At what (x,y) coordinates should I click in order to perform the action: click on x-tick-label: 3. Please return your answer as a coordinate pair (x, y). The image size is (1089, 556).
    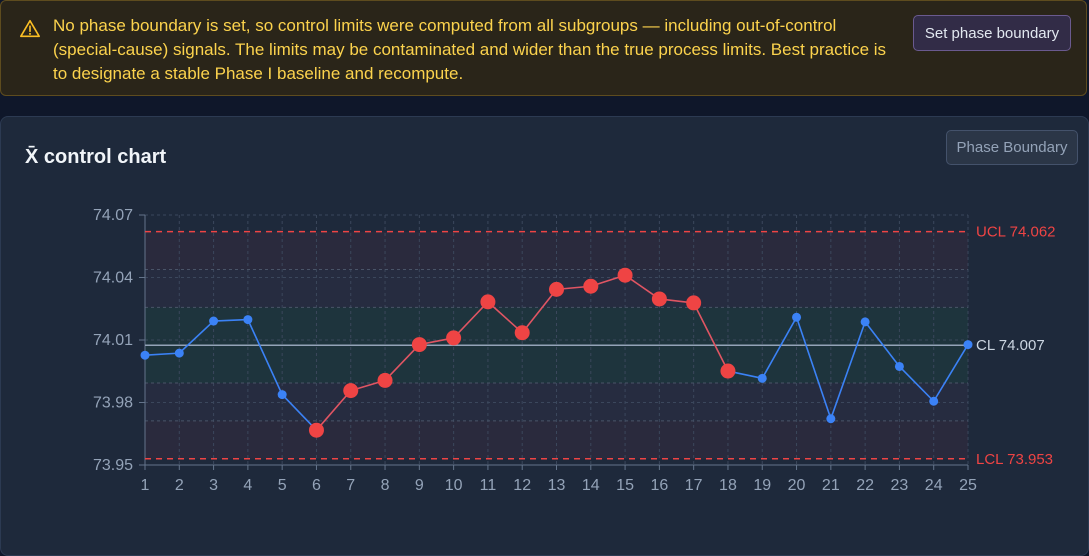
    Looking at the image, I should click on (213, 485).